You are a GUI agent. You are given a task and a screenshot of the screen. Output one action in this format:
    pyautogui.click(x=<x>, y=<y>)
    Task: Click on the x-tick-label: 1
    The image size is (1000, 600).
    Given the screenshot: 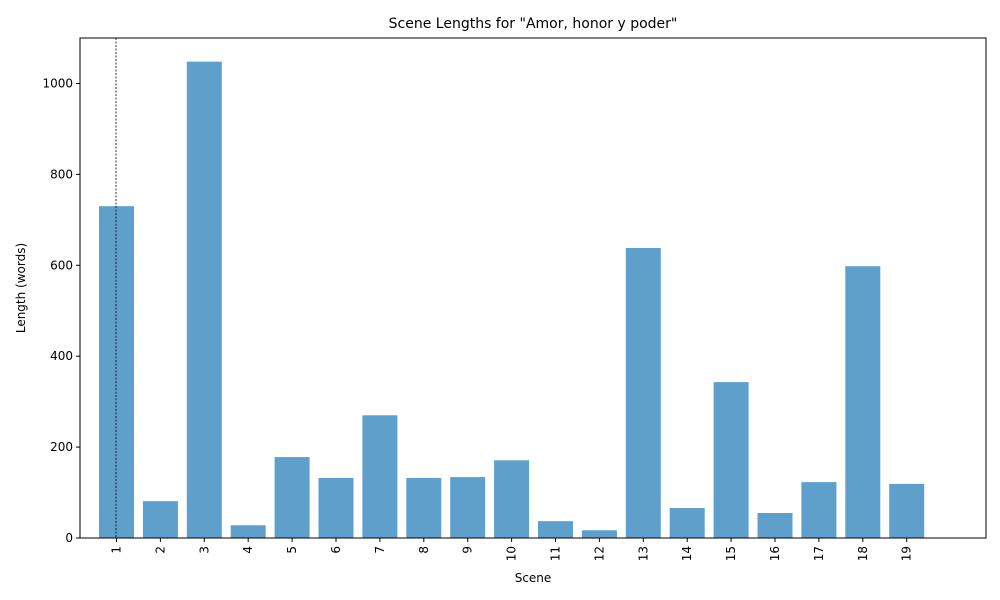 What is the action you would take?
    pyautogui.click(x=117, y=550)
    